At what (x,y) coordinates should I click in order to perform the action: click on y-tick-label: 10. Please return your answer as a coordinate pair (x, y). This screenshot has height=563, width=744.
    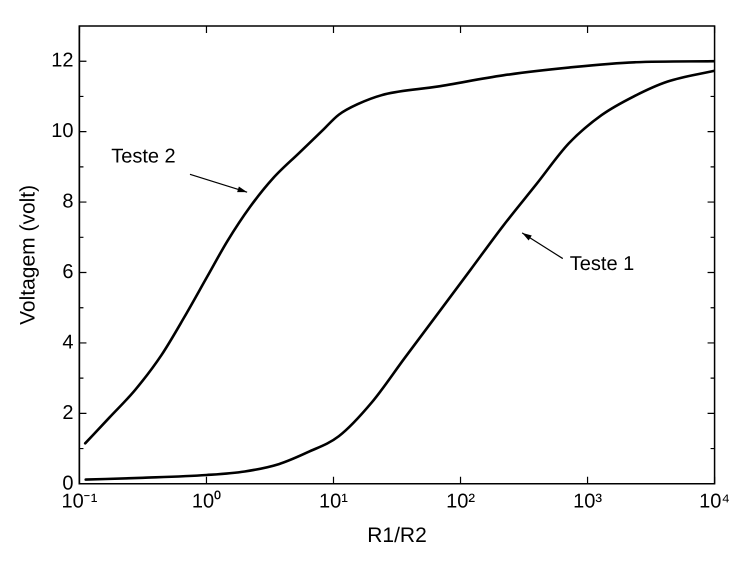
    Looking at the image, I should click on (62, 131).